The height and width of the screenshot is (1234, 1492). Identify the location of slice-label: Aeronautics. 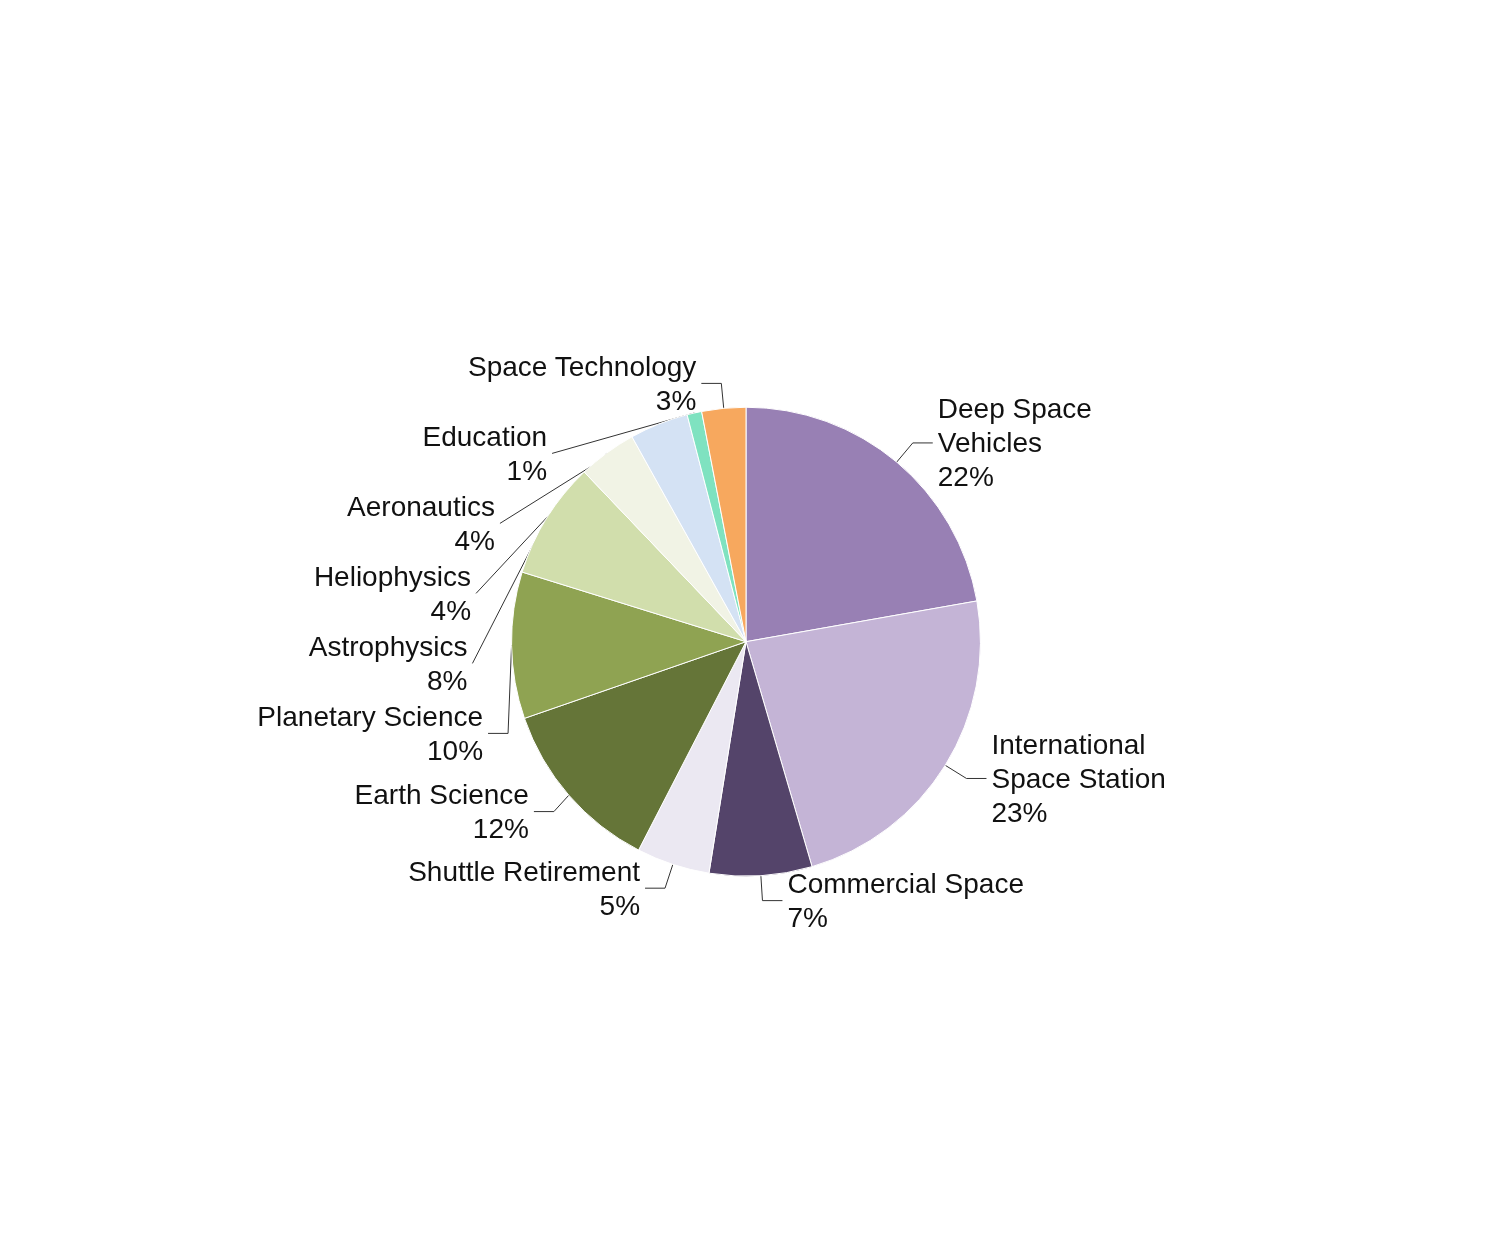
(421, 506).